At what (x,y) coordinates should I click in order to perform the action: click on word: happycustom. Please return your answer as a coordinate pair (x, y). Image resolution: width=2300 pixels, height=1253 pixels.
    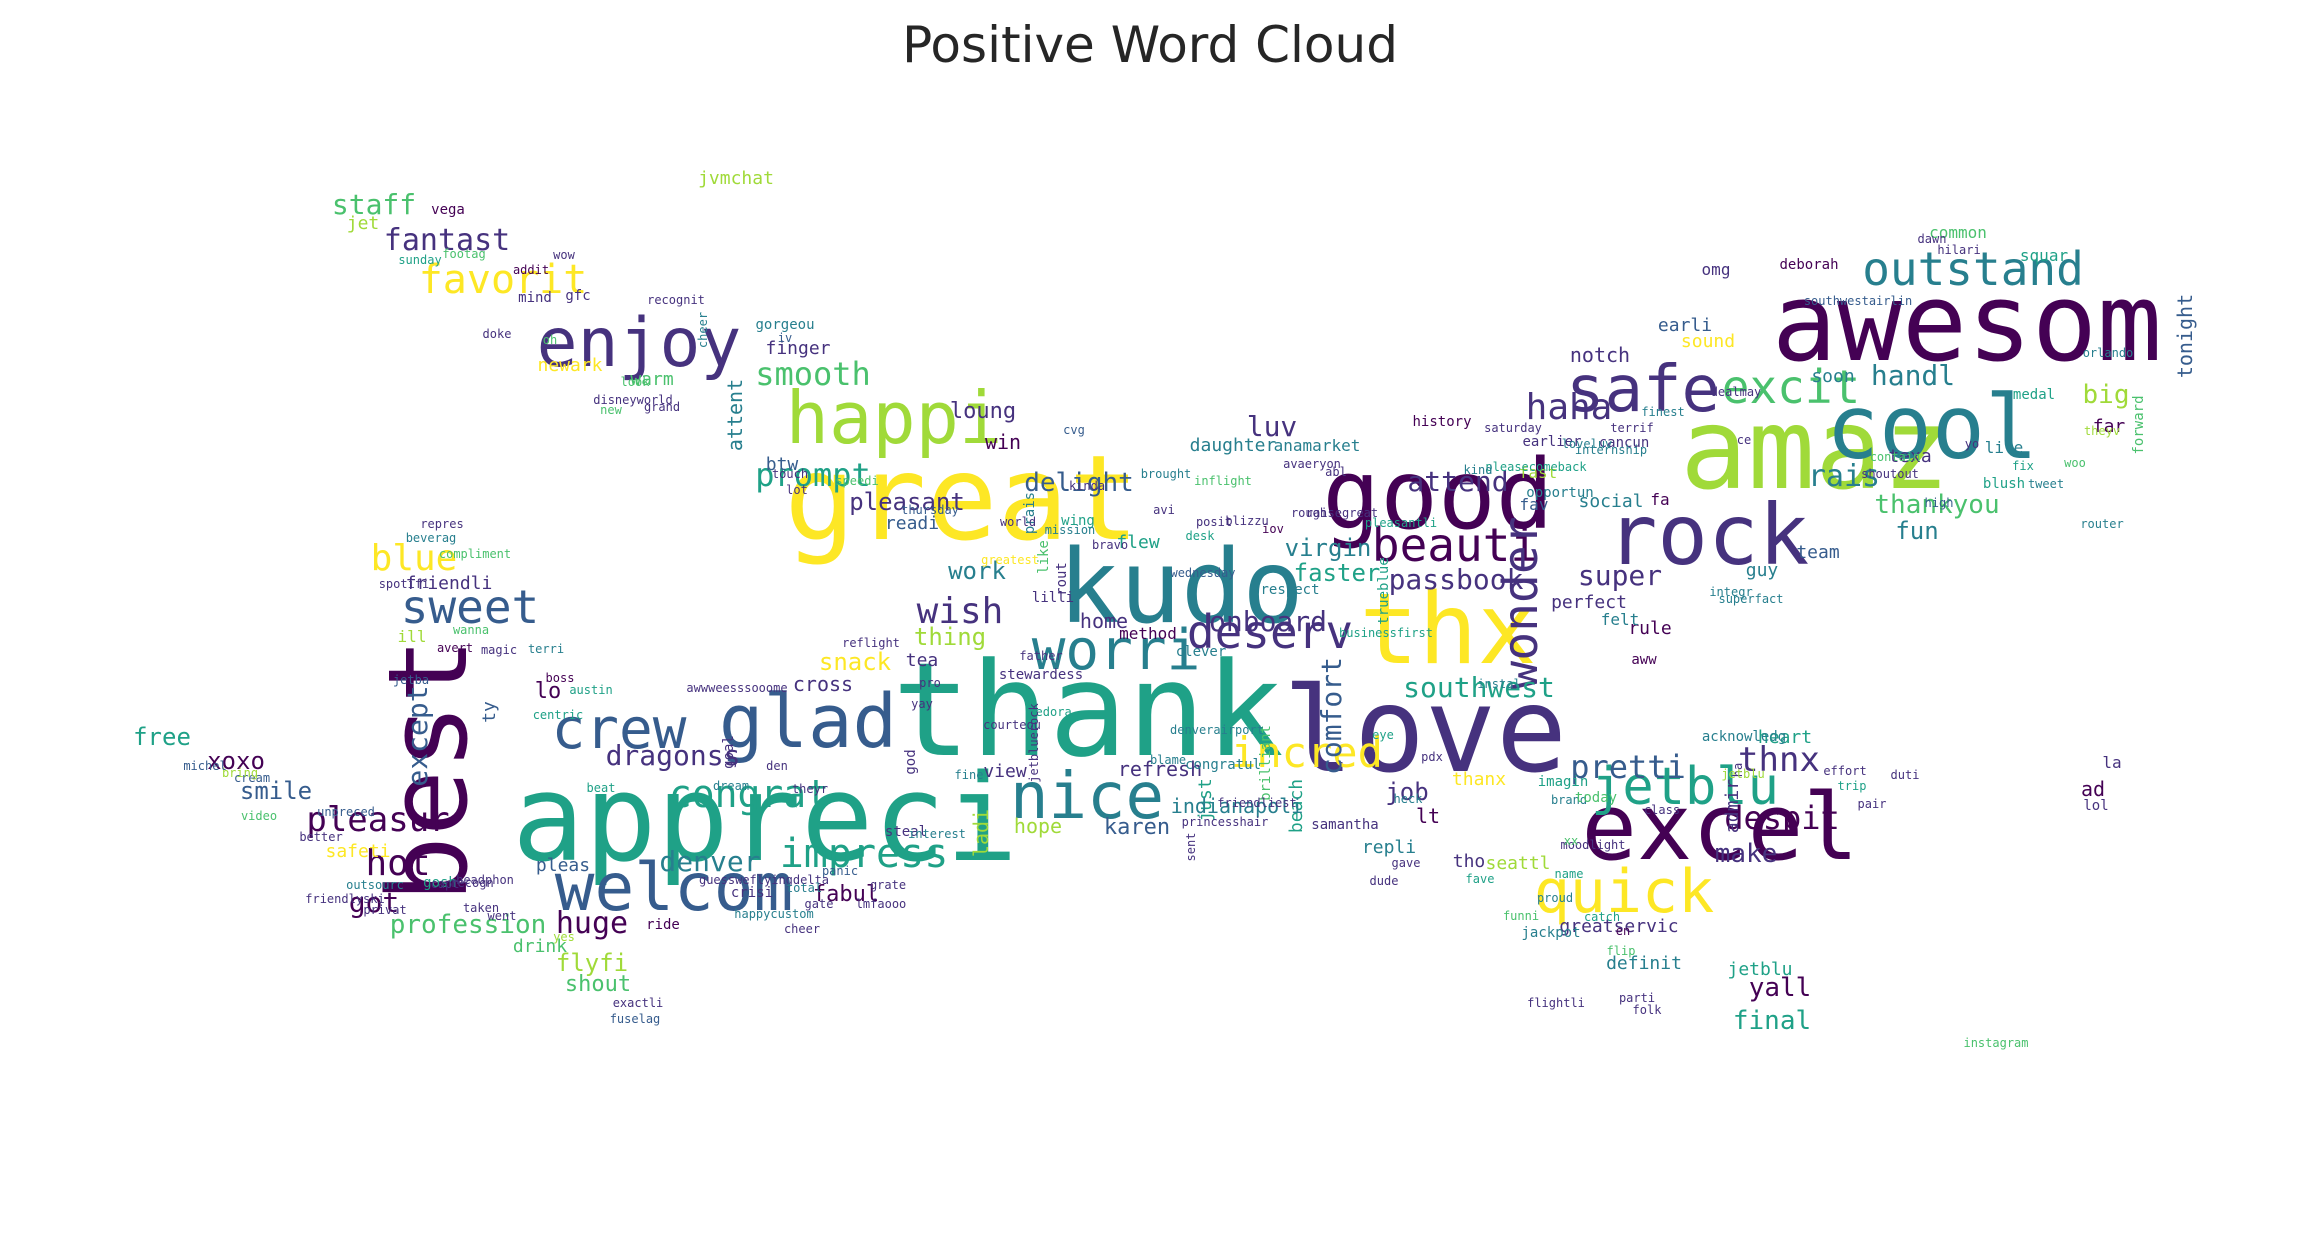
    Looking at the image, I should click on (774, 914).